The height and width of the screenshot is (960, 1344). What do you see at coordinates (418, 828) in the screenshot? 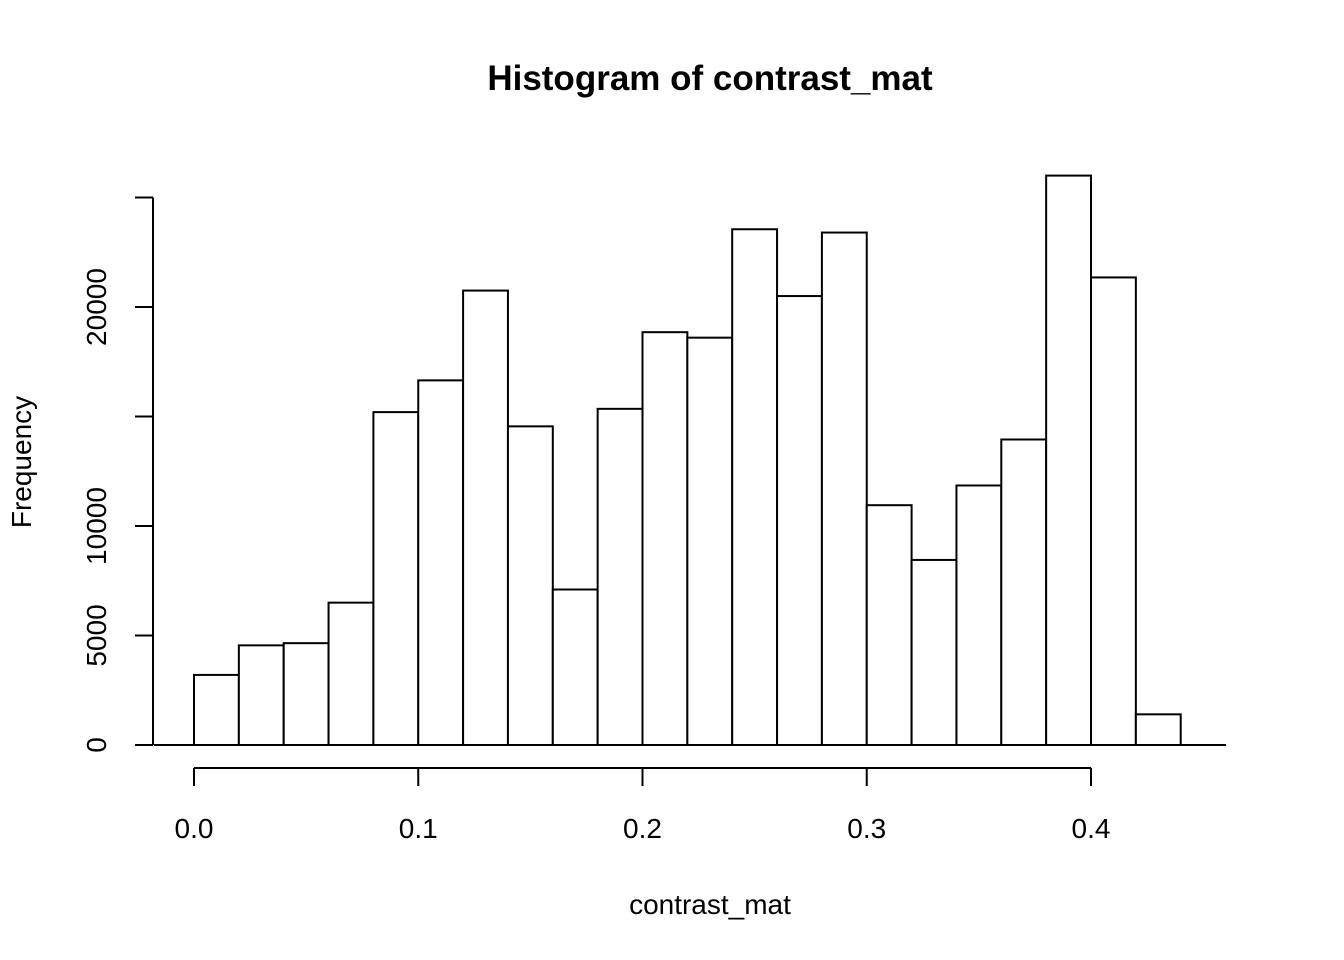
I see `x-tick-label: 0.1` at bounding box center [418, 828].